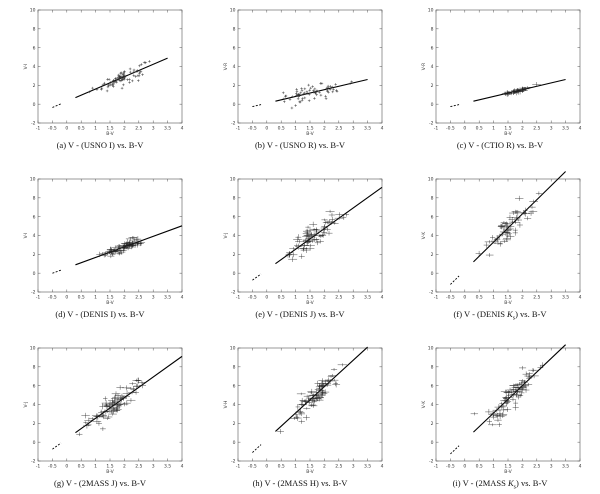  Describe the element at coordinates (109, 129) in the screenshot. I see `x-tick-label: 1.5` at that location.